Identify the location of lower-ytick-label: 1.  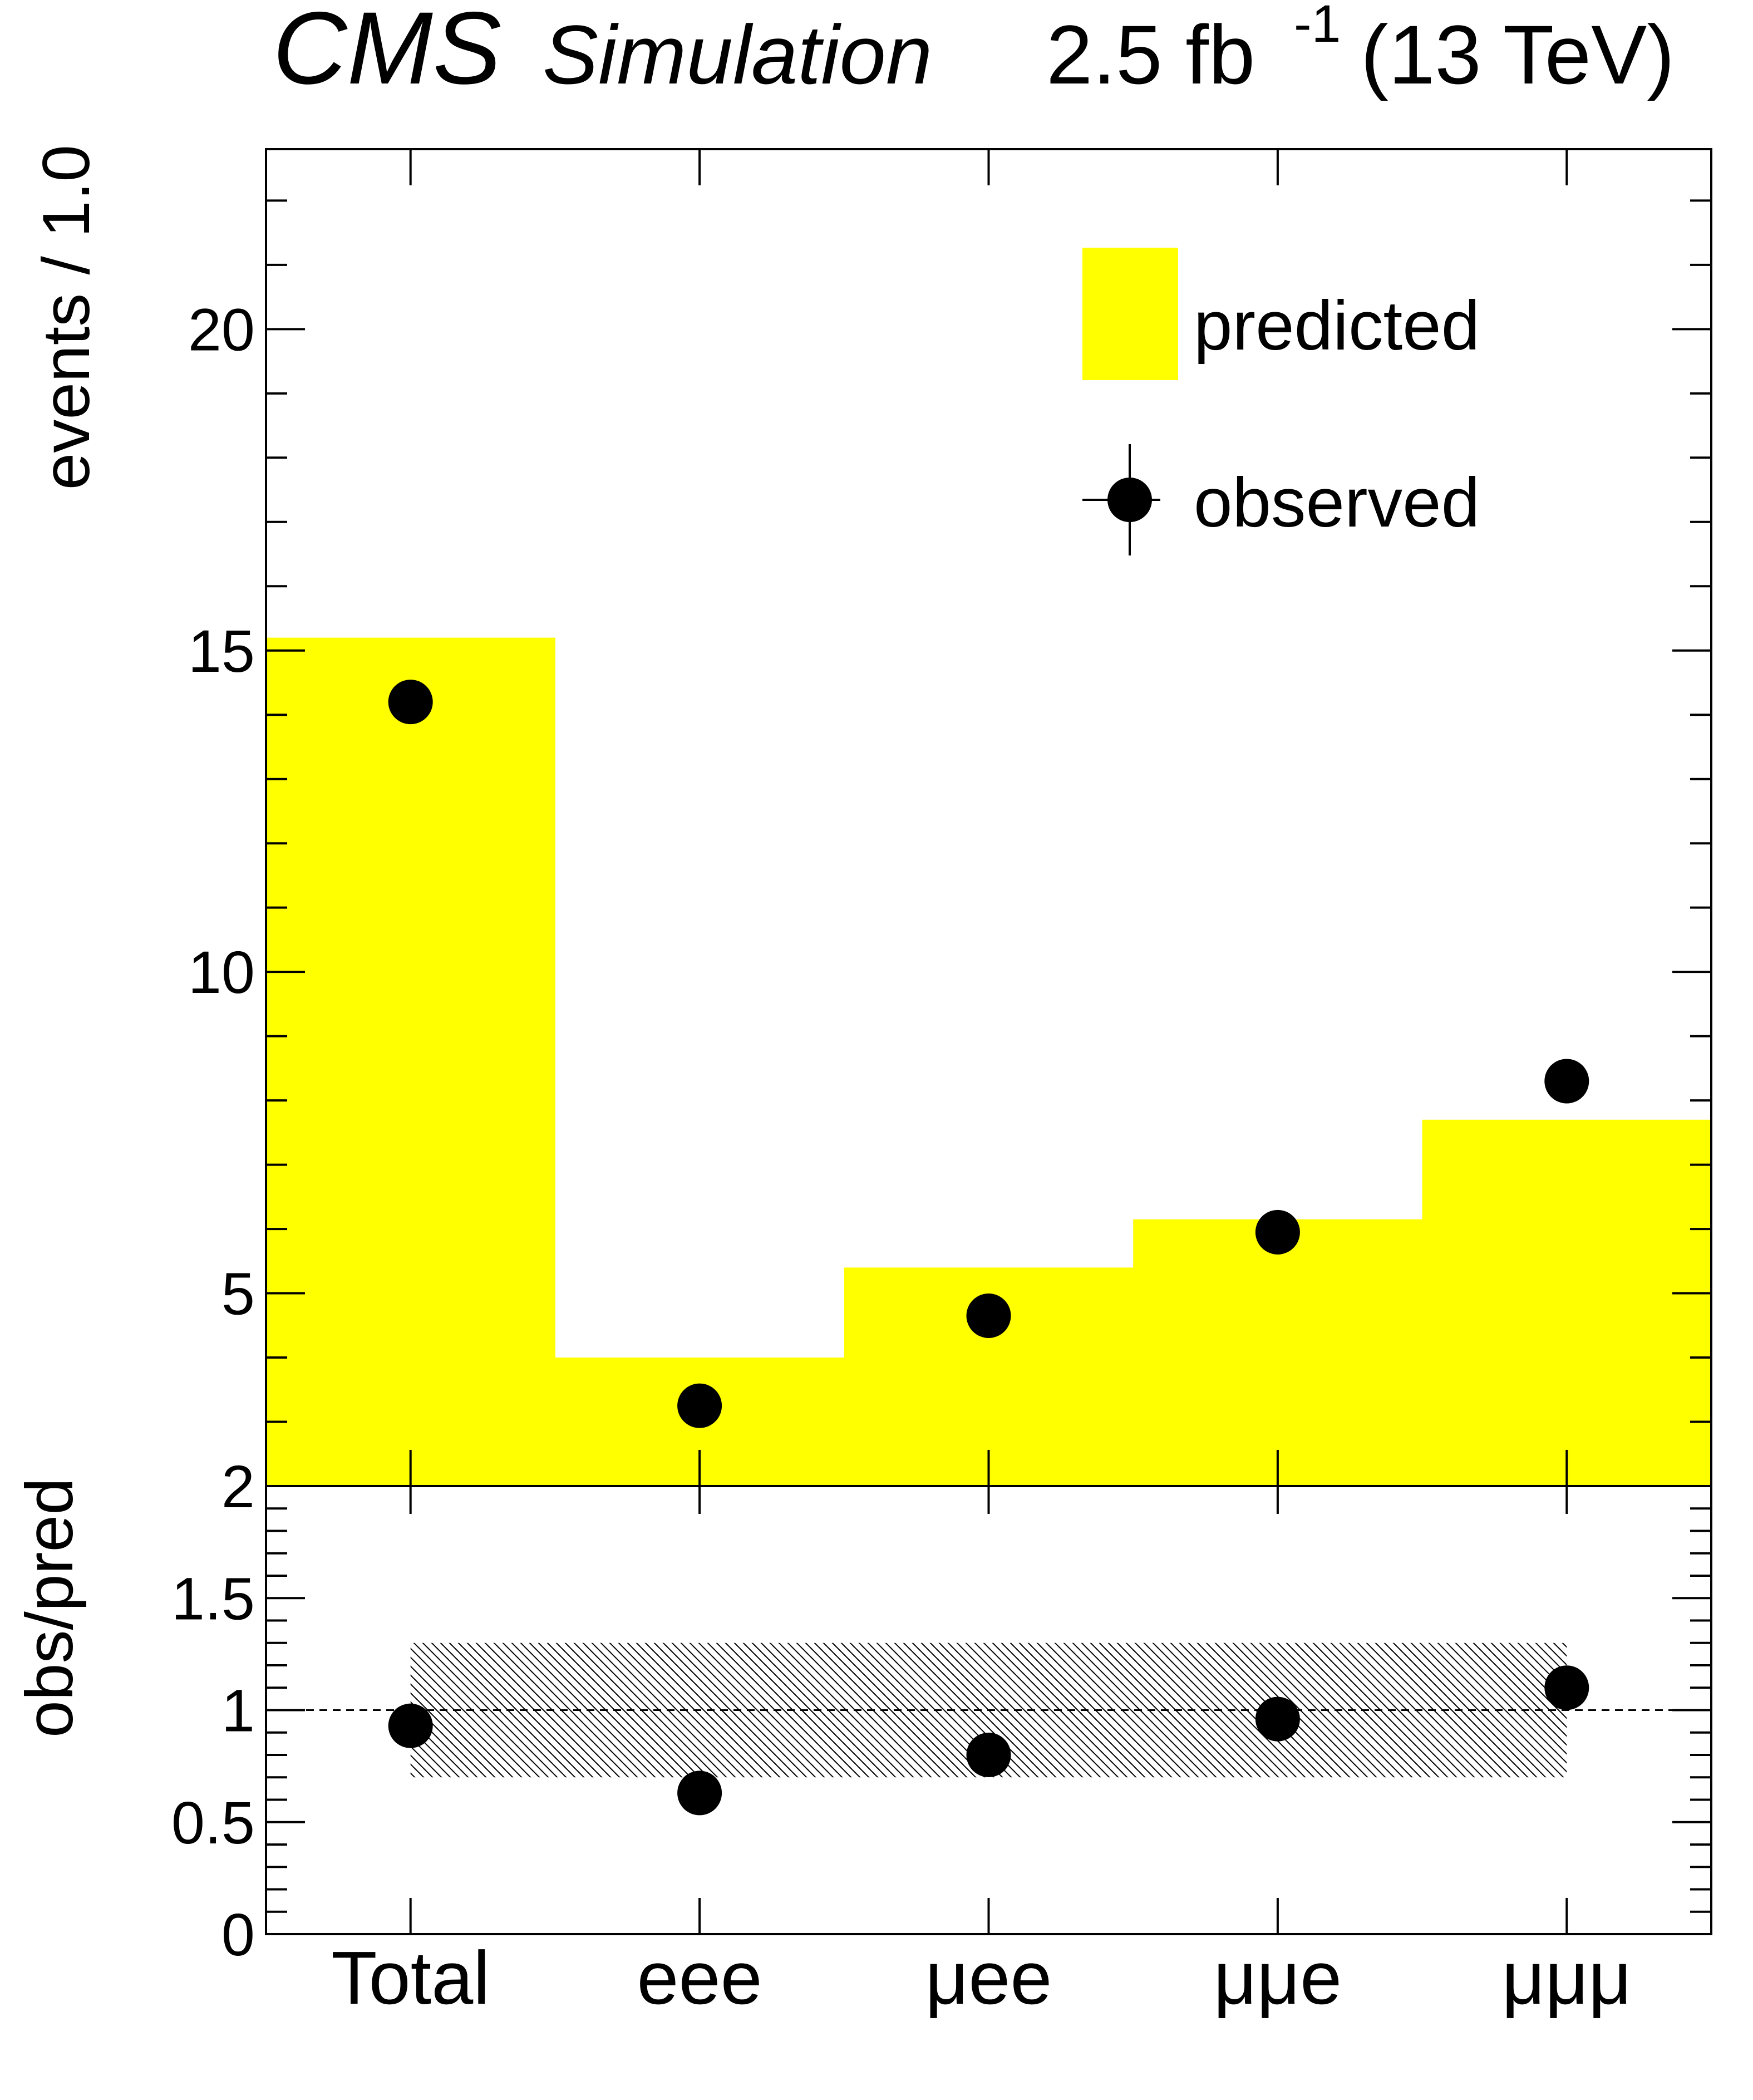
(238, 1710).